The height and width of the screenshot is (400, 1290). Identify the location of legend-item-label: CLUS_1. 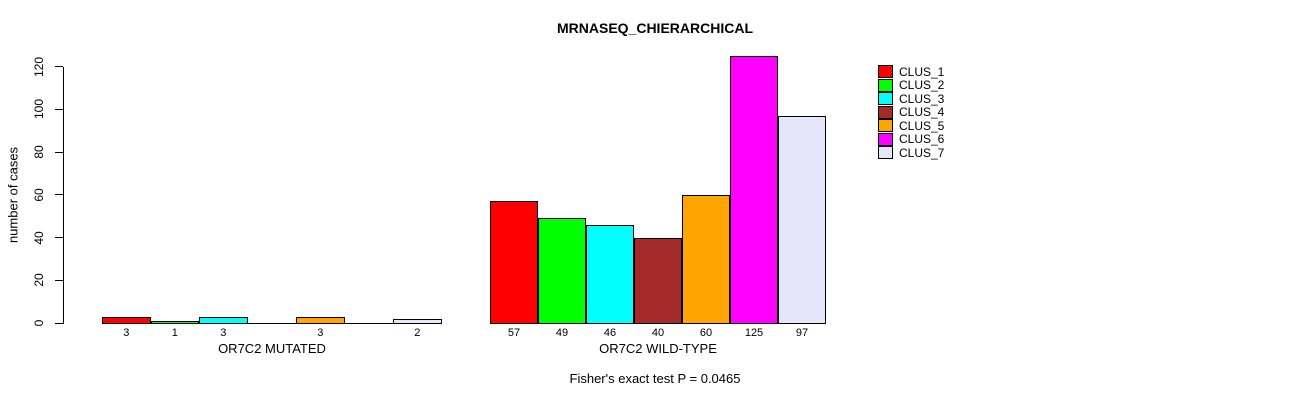
(922, 71).